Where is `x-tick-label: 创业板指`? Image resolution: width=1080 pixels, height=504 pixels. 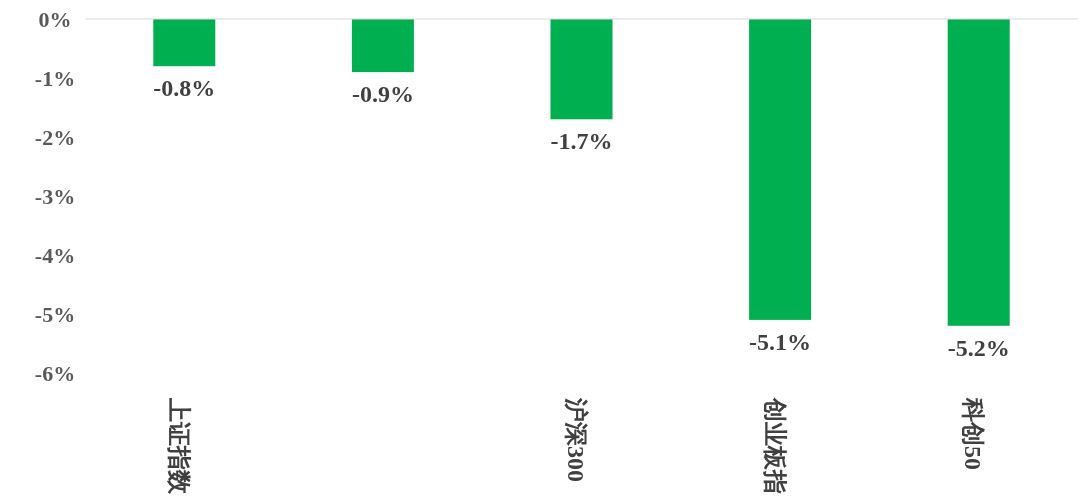
x-tick-label: 创业板指 is located at coordinates (774, 445).